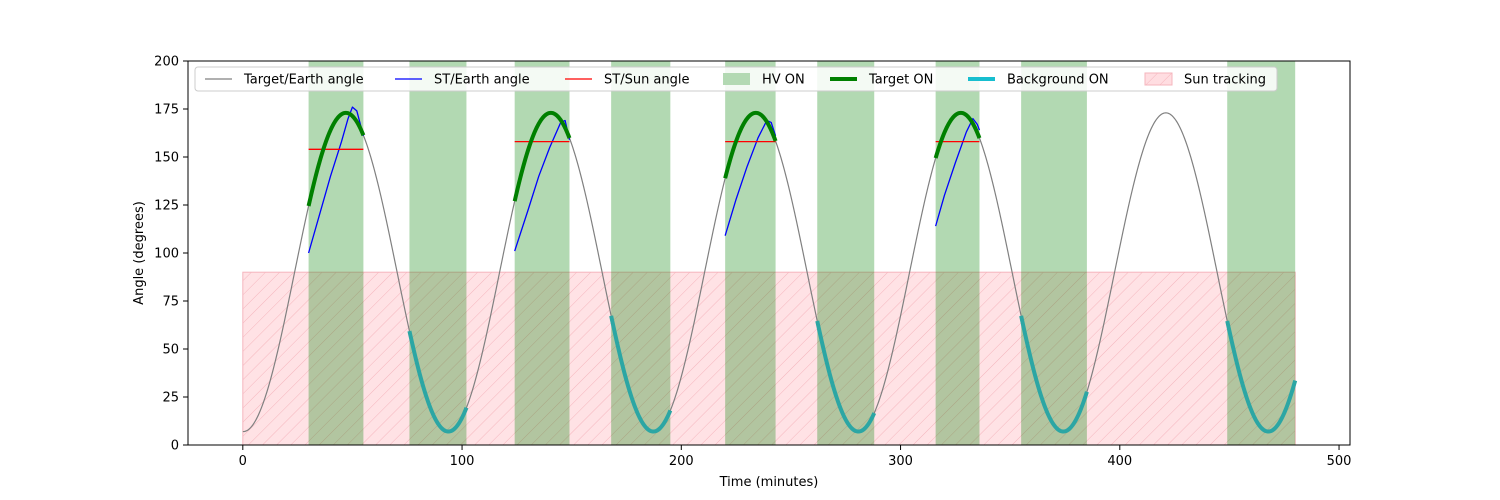 This screenshot has height=500, width=1500. What do you see at coordinates (303, 80) in the screenshot?
I see `legend-label: Target/Earth angle` at bounding box center [303, 80].